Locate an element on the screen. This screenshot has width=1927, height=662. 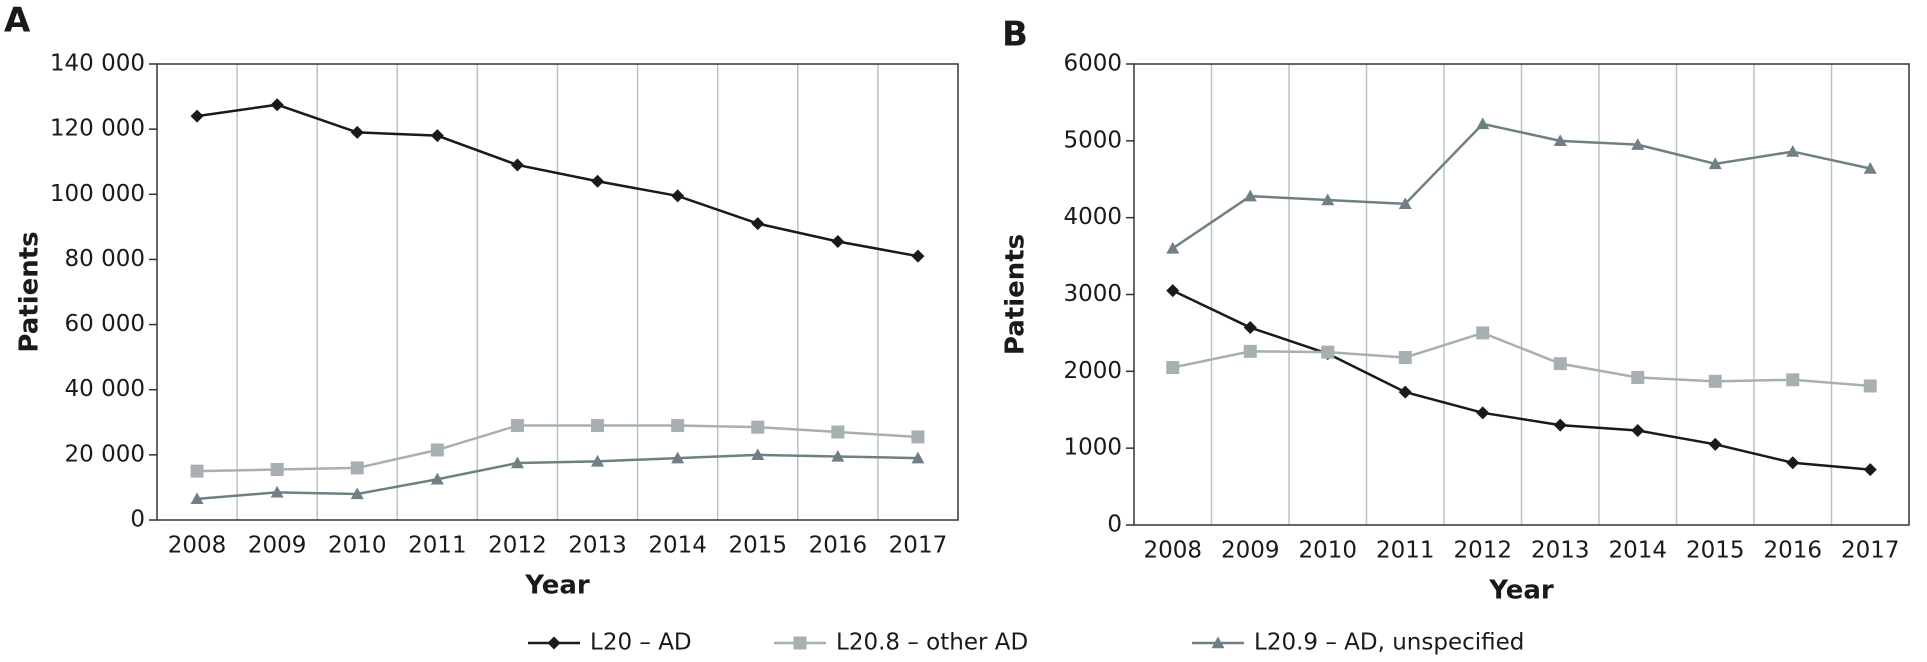
y-tick-label: 6000 is located at coordinates (1092, 64).